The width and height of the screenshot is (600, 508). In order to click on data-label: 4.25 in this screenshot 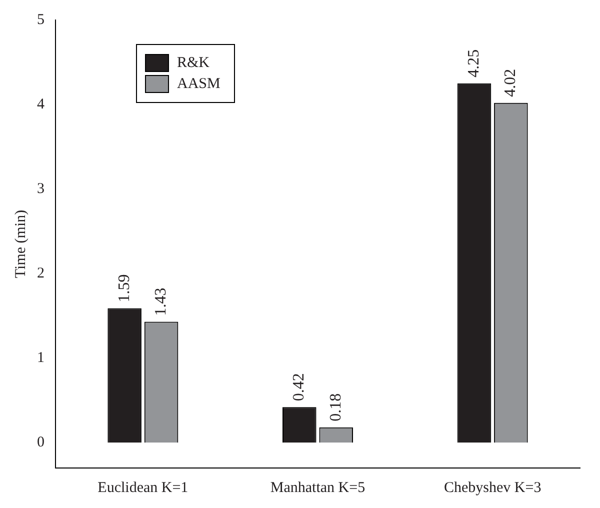, I will do `click(473, 63)`.